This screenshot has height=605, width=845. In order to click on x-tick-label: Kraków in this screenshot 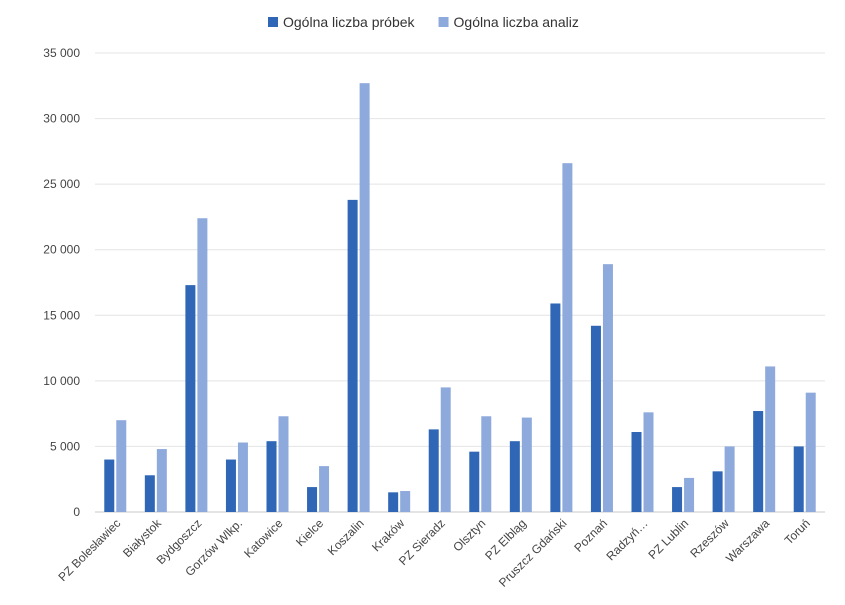, I will do `click(388, 535)`.